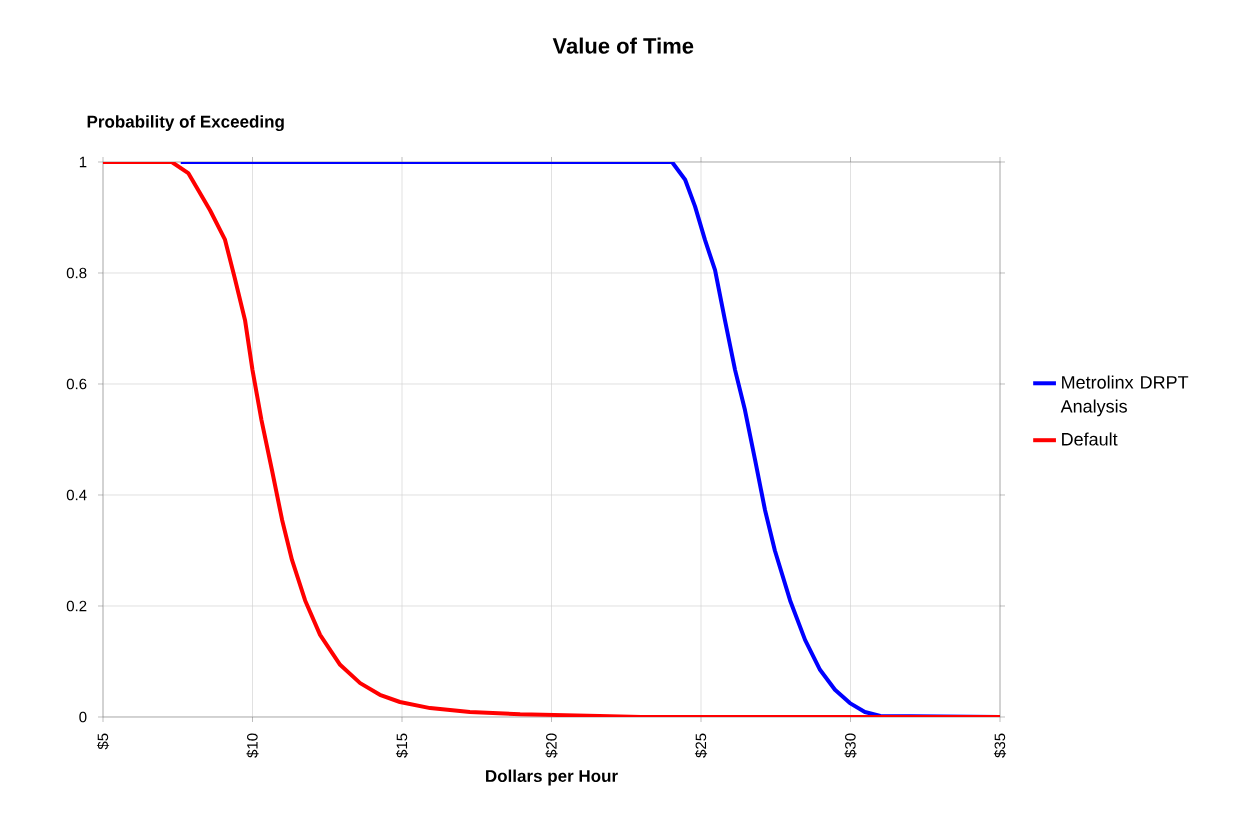 This screenshot has width=1238, height=820. Describe the element at coordinates (83, 717) in the screenshot. I see `y-tick-label: 0` at that location.